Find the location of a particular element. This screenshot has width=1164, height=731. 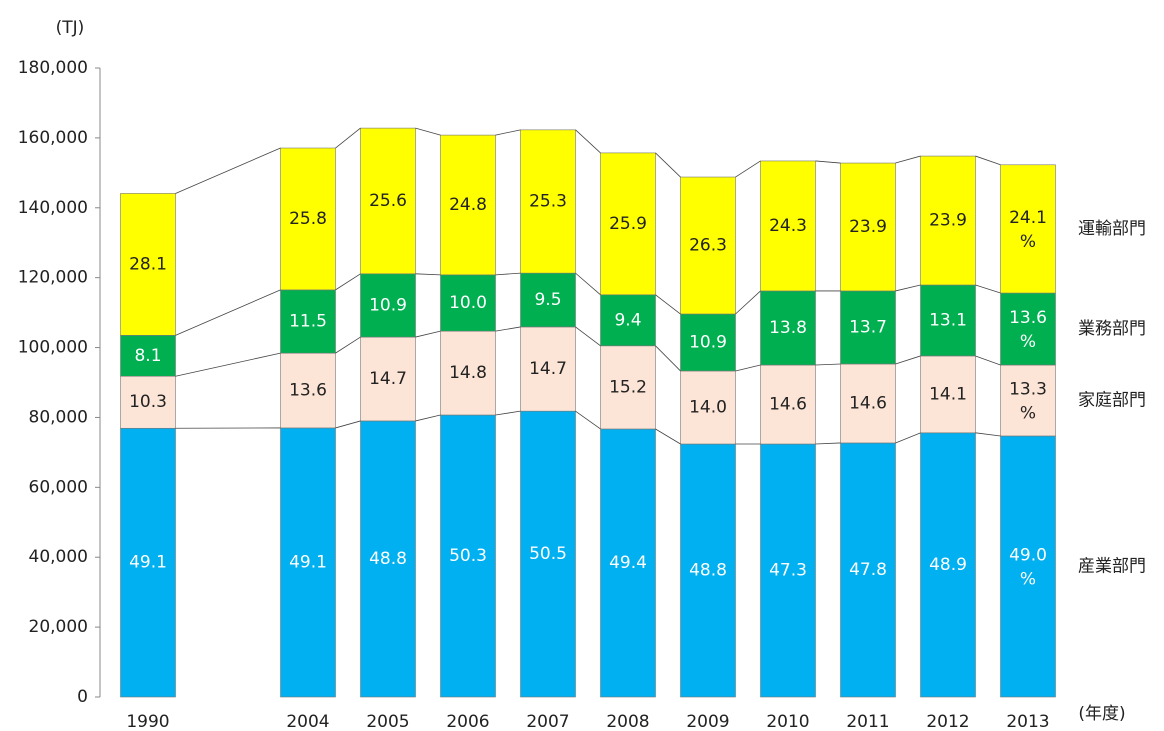

share-label: 47.8 is located at coordinates (868, 570).